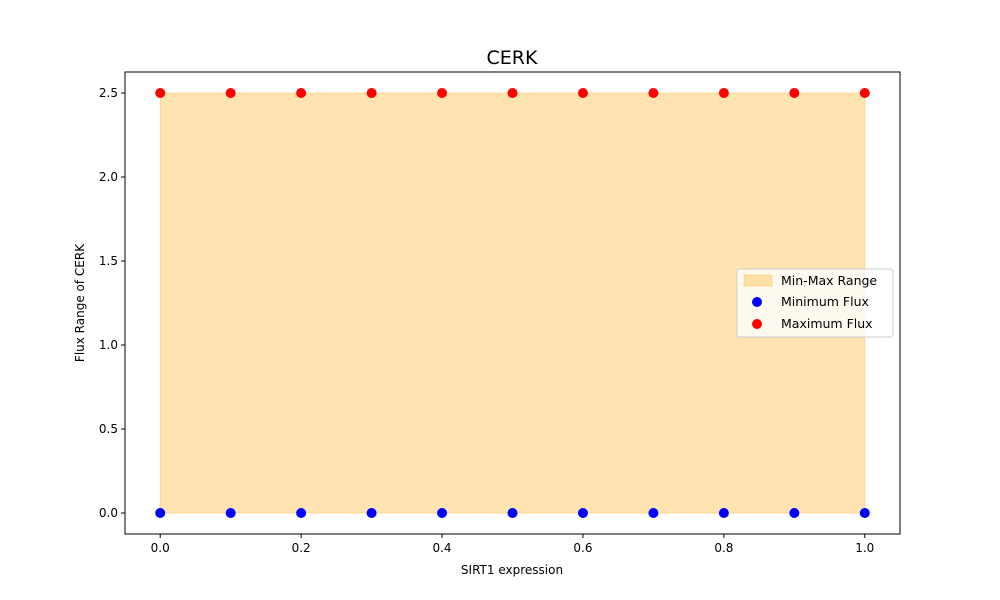 Image resolution: width=1000 pixels, height=600 pixels. Describe the element at coordinates (108, 429) in the screenshot. I see `y-tick-label: 0.5` at that location.